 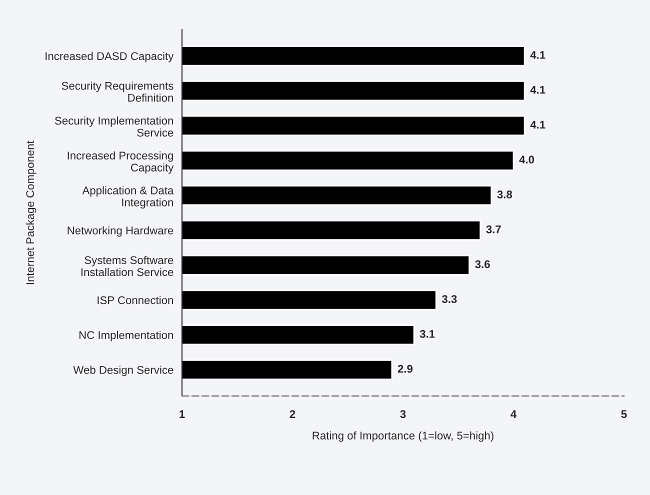 I want to click on y-tick-label: Systems Software Installation Service, so click(x=127, y=266).